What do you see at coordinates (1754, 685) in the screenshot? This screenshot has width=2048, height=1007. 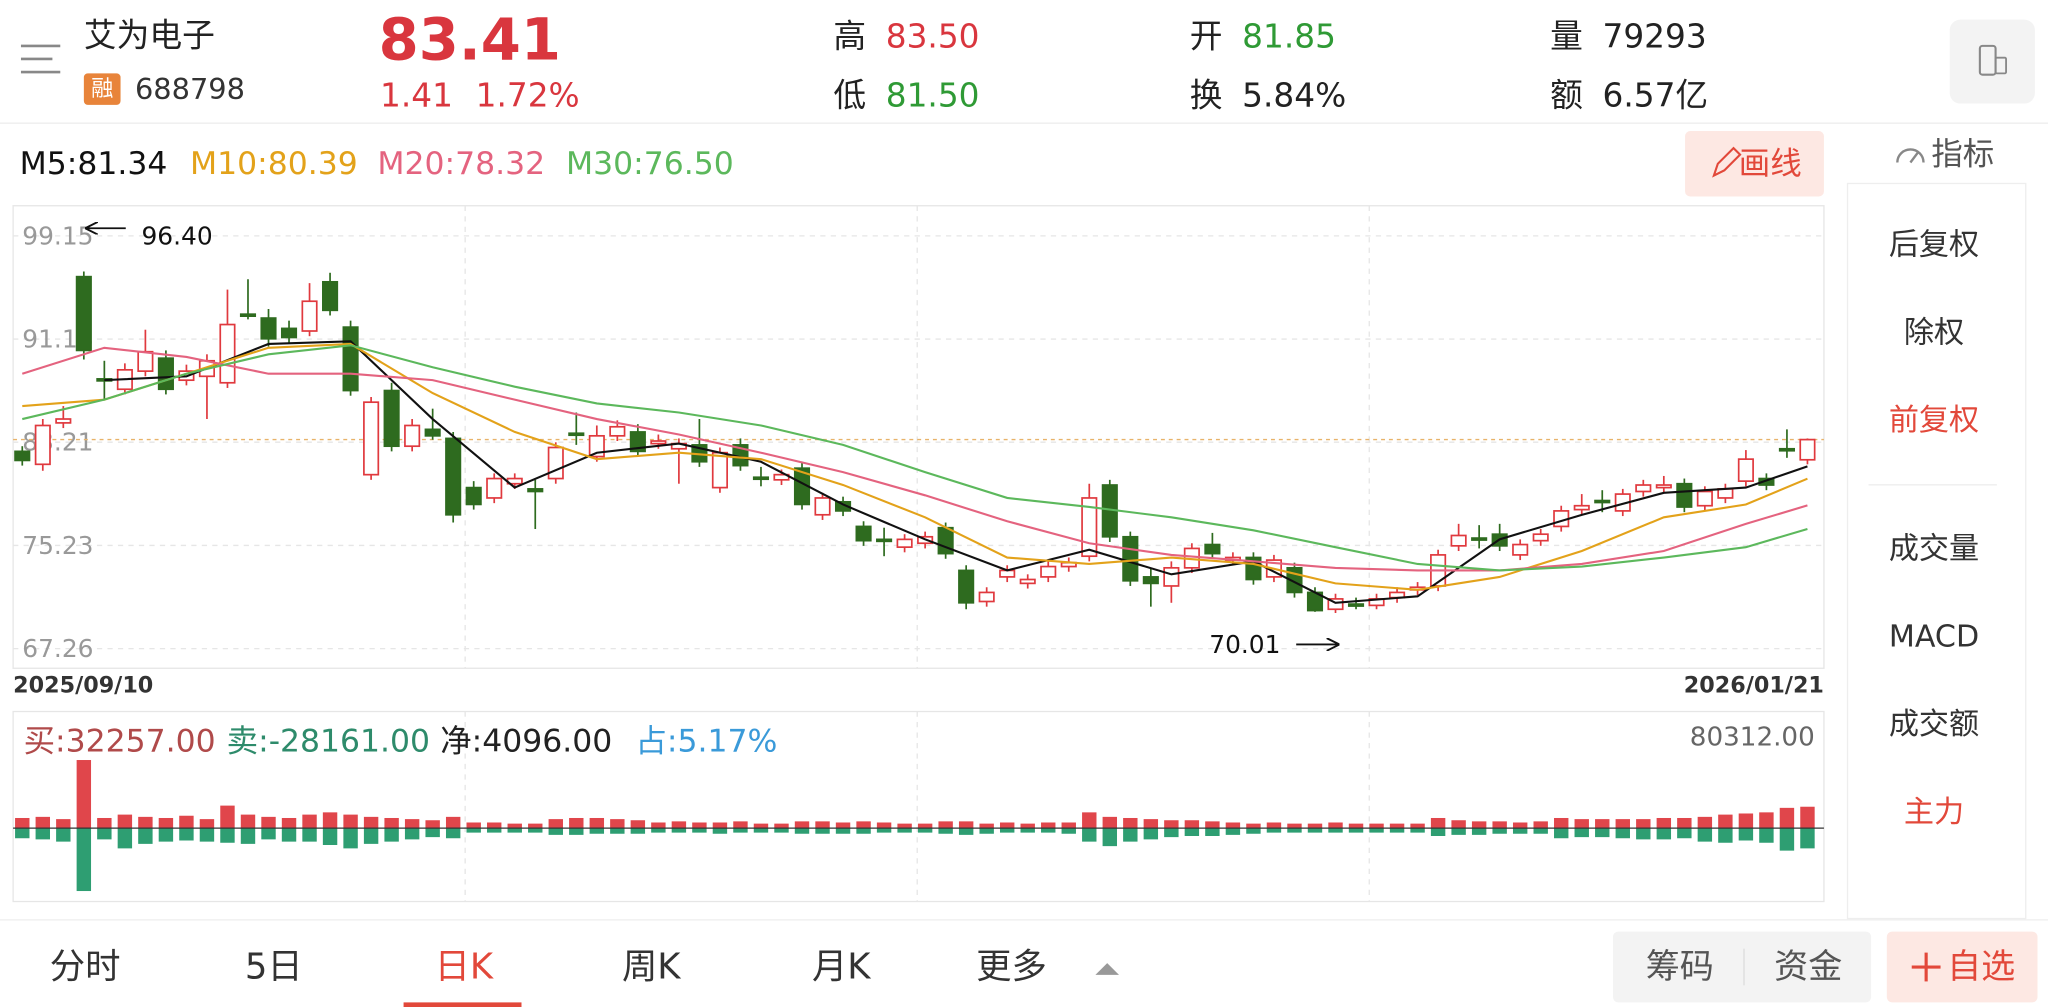 I see `x-edge-label: 2026/01/21` at bounding box center [1754, 685].